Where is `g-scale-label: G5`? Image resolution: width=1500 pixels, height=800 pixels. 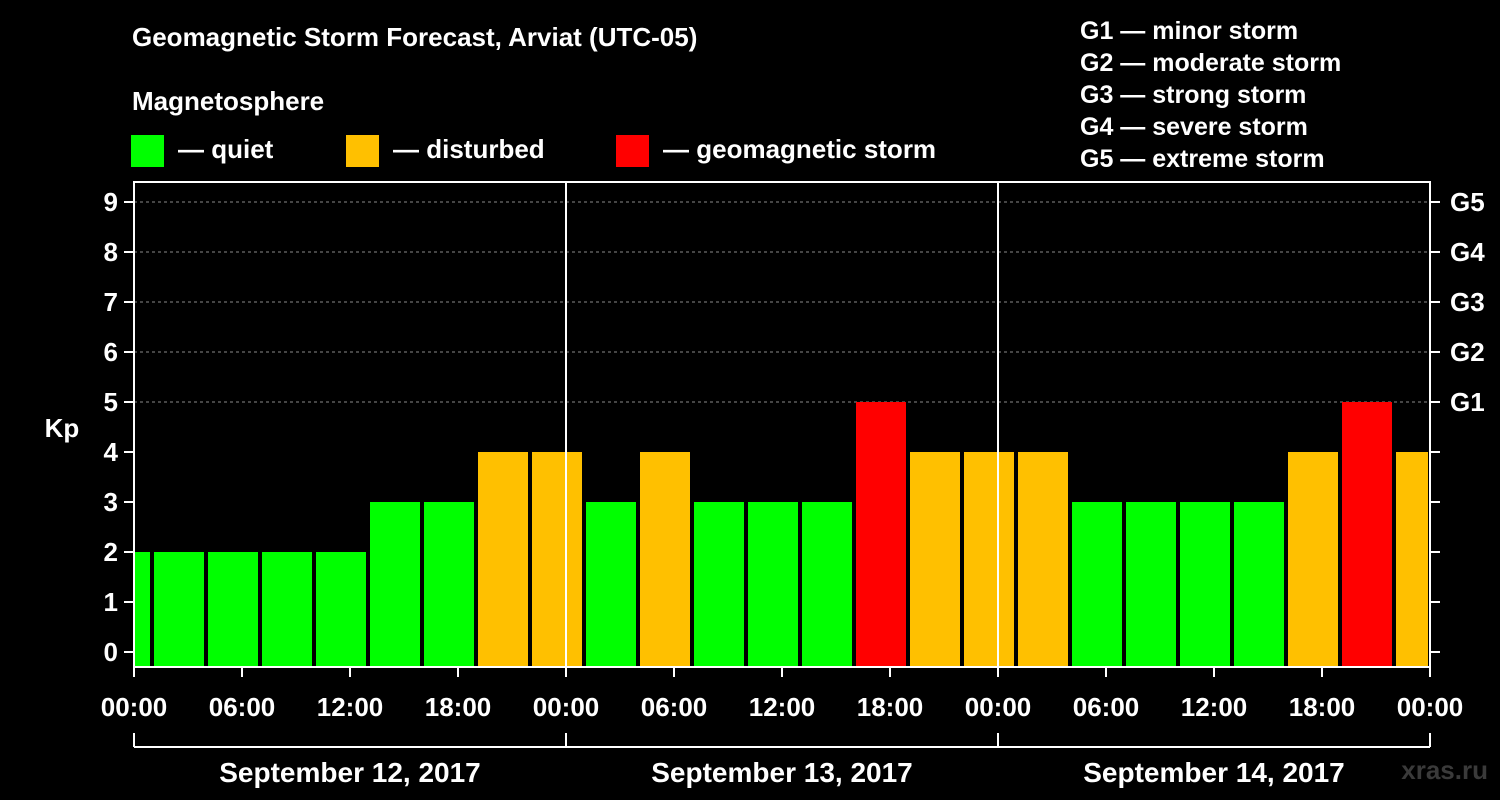 g-scale-label: G5 is located at coordinates (1467, 202).